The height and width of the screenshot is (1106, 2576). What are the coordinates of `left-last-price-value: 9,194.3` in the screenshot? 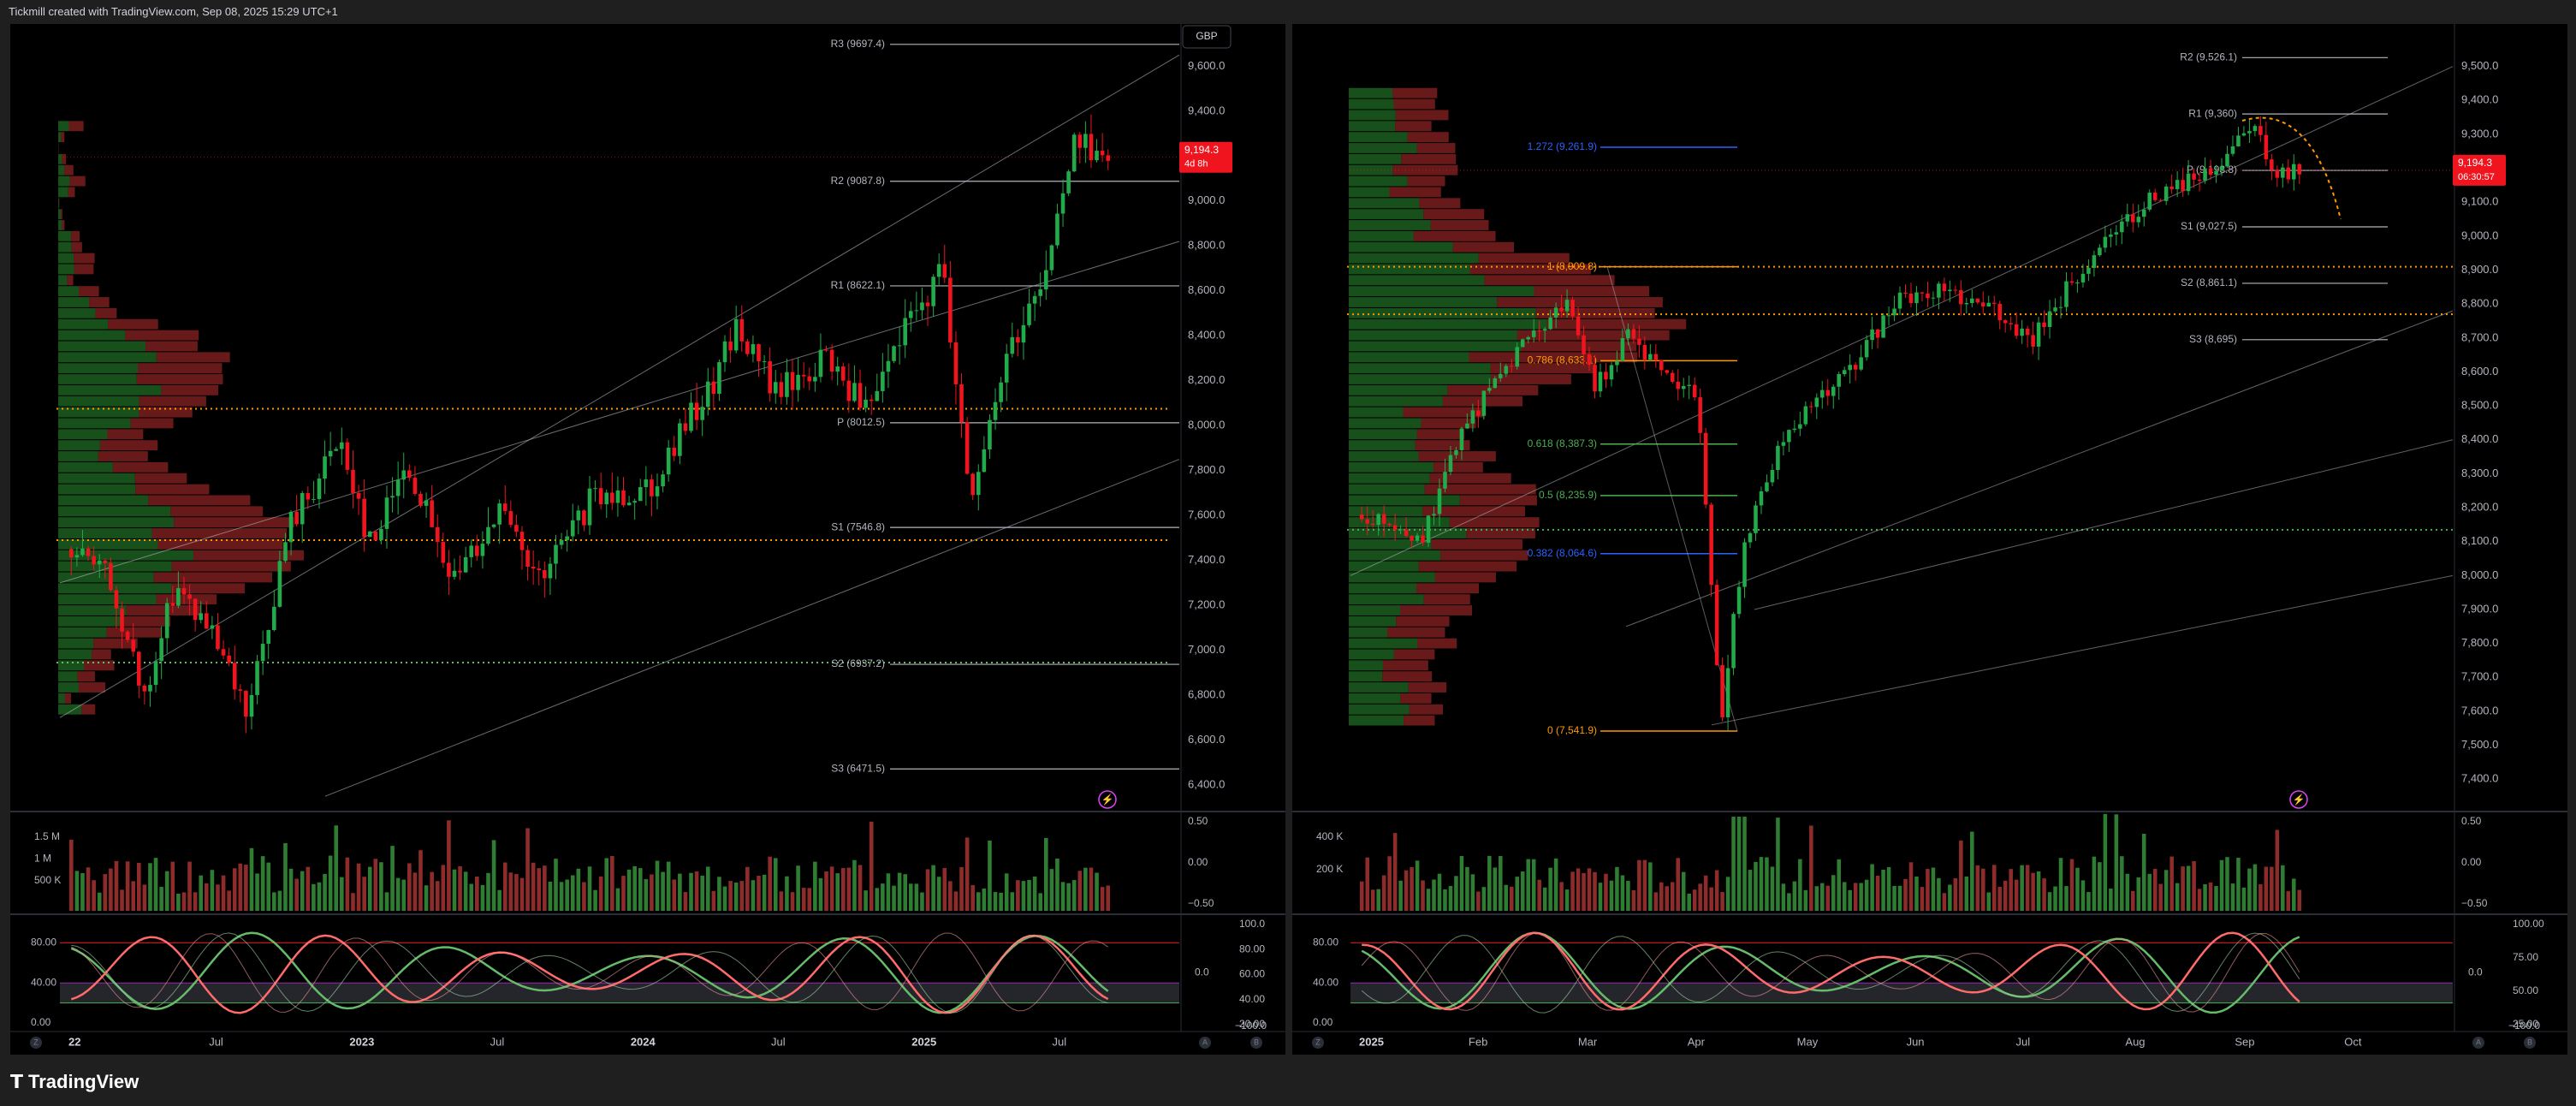 It's located at (1201, 150).